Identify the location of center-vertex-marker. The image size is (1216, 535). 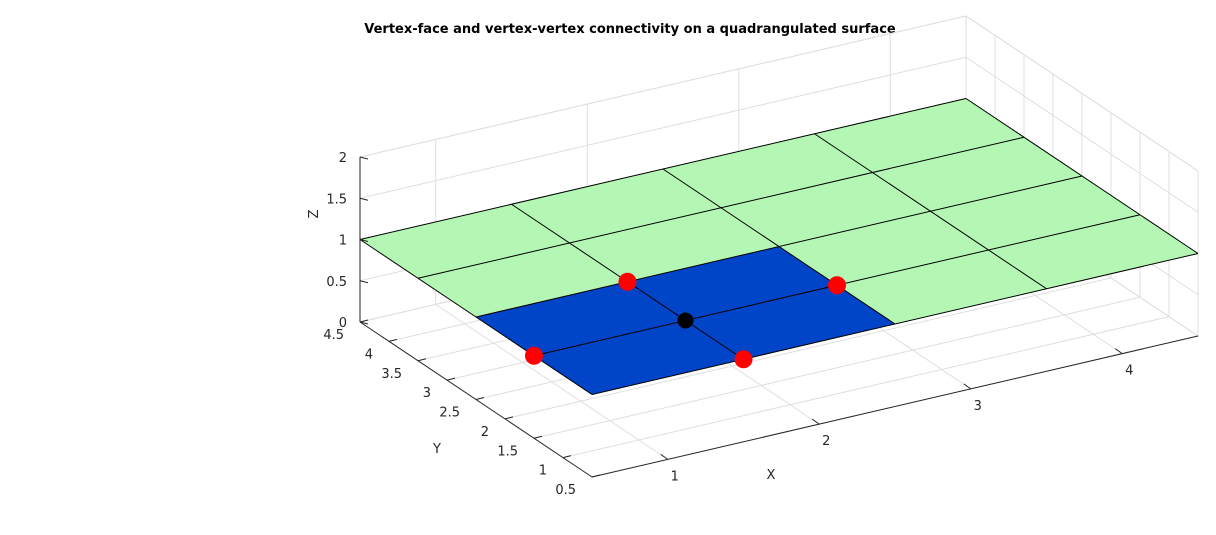
(685, 320).